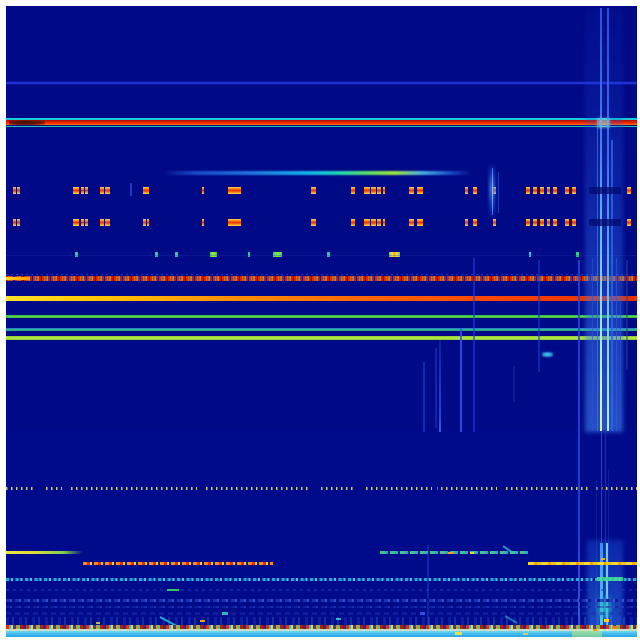  I want to click on vline-i, so click(627, 315).